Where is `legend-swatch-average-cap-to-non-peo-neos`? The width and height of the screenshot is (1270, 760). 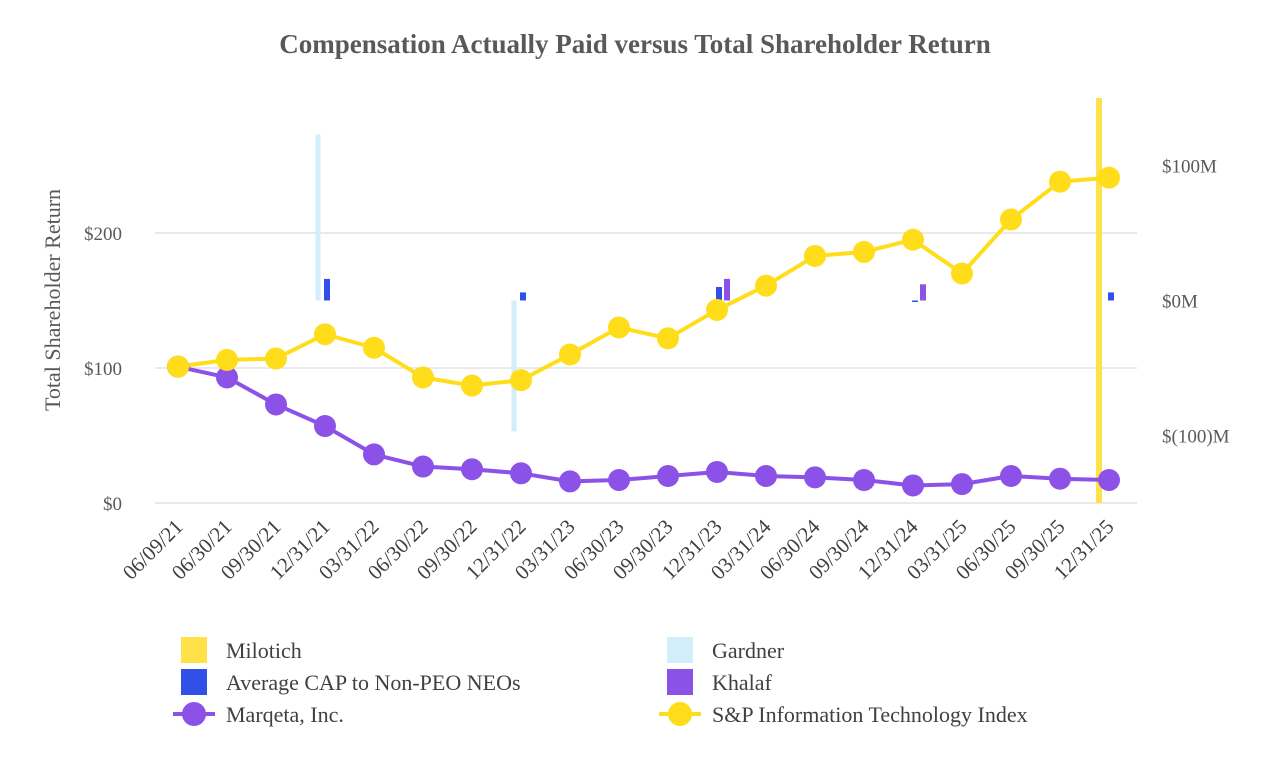 legend-swatch-average-cap-to-non-peo-neos is located at coordinates (194, 682).